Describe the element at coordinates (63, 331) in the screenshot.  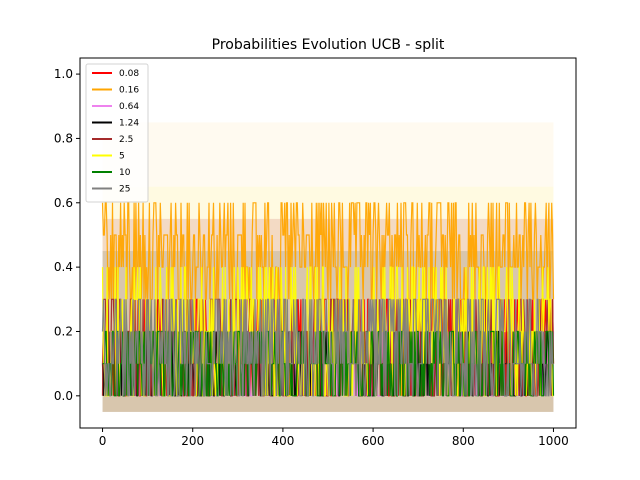
I see `y-tick-label: 0.2` at that location.